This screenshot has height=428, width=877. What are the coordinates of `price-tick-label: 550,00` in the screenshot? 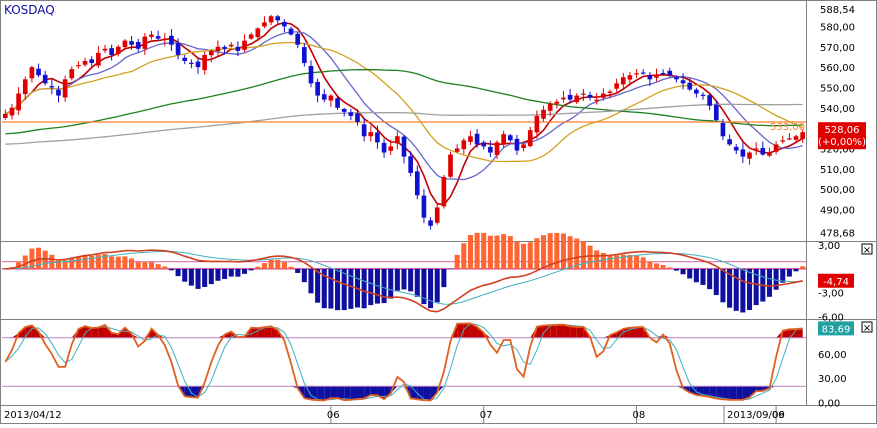 It's located at (837, 88).